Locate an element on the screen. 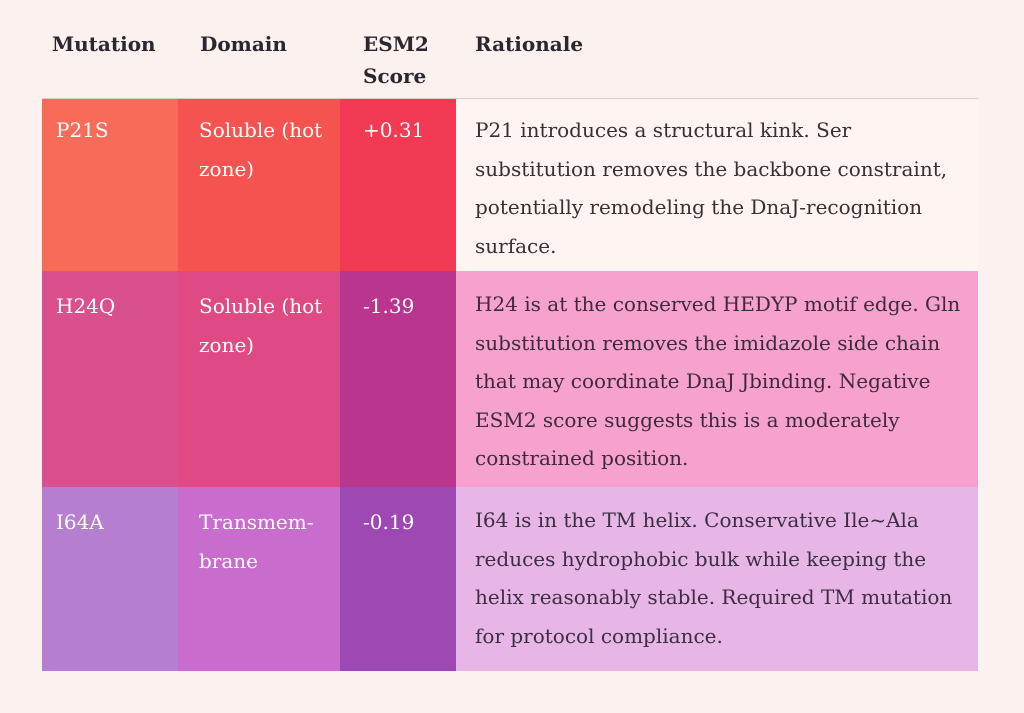 Image resolution: width=1024 pixels, height=713 pixels. mutation-cell: I64A is located at coordinates (110, 579).